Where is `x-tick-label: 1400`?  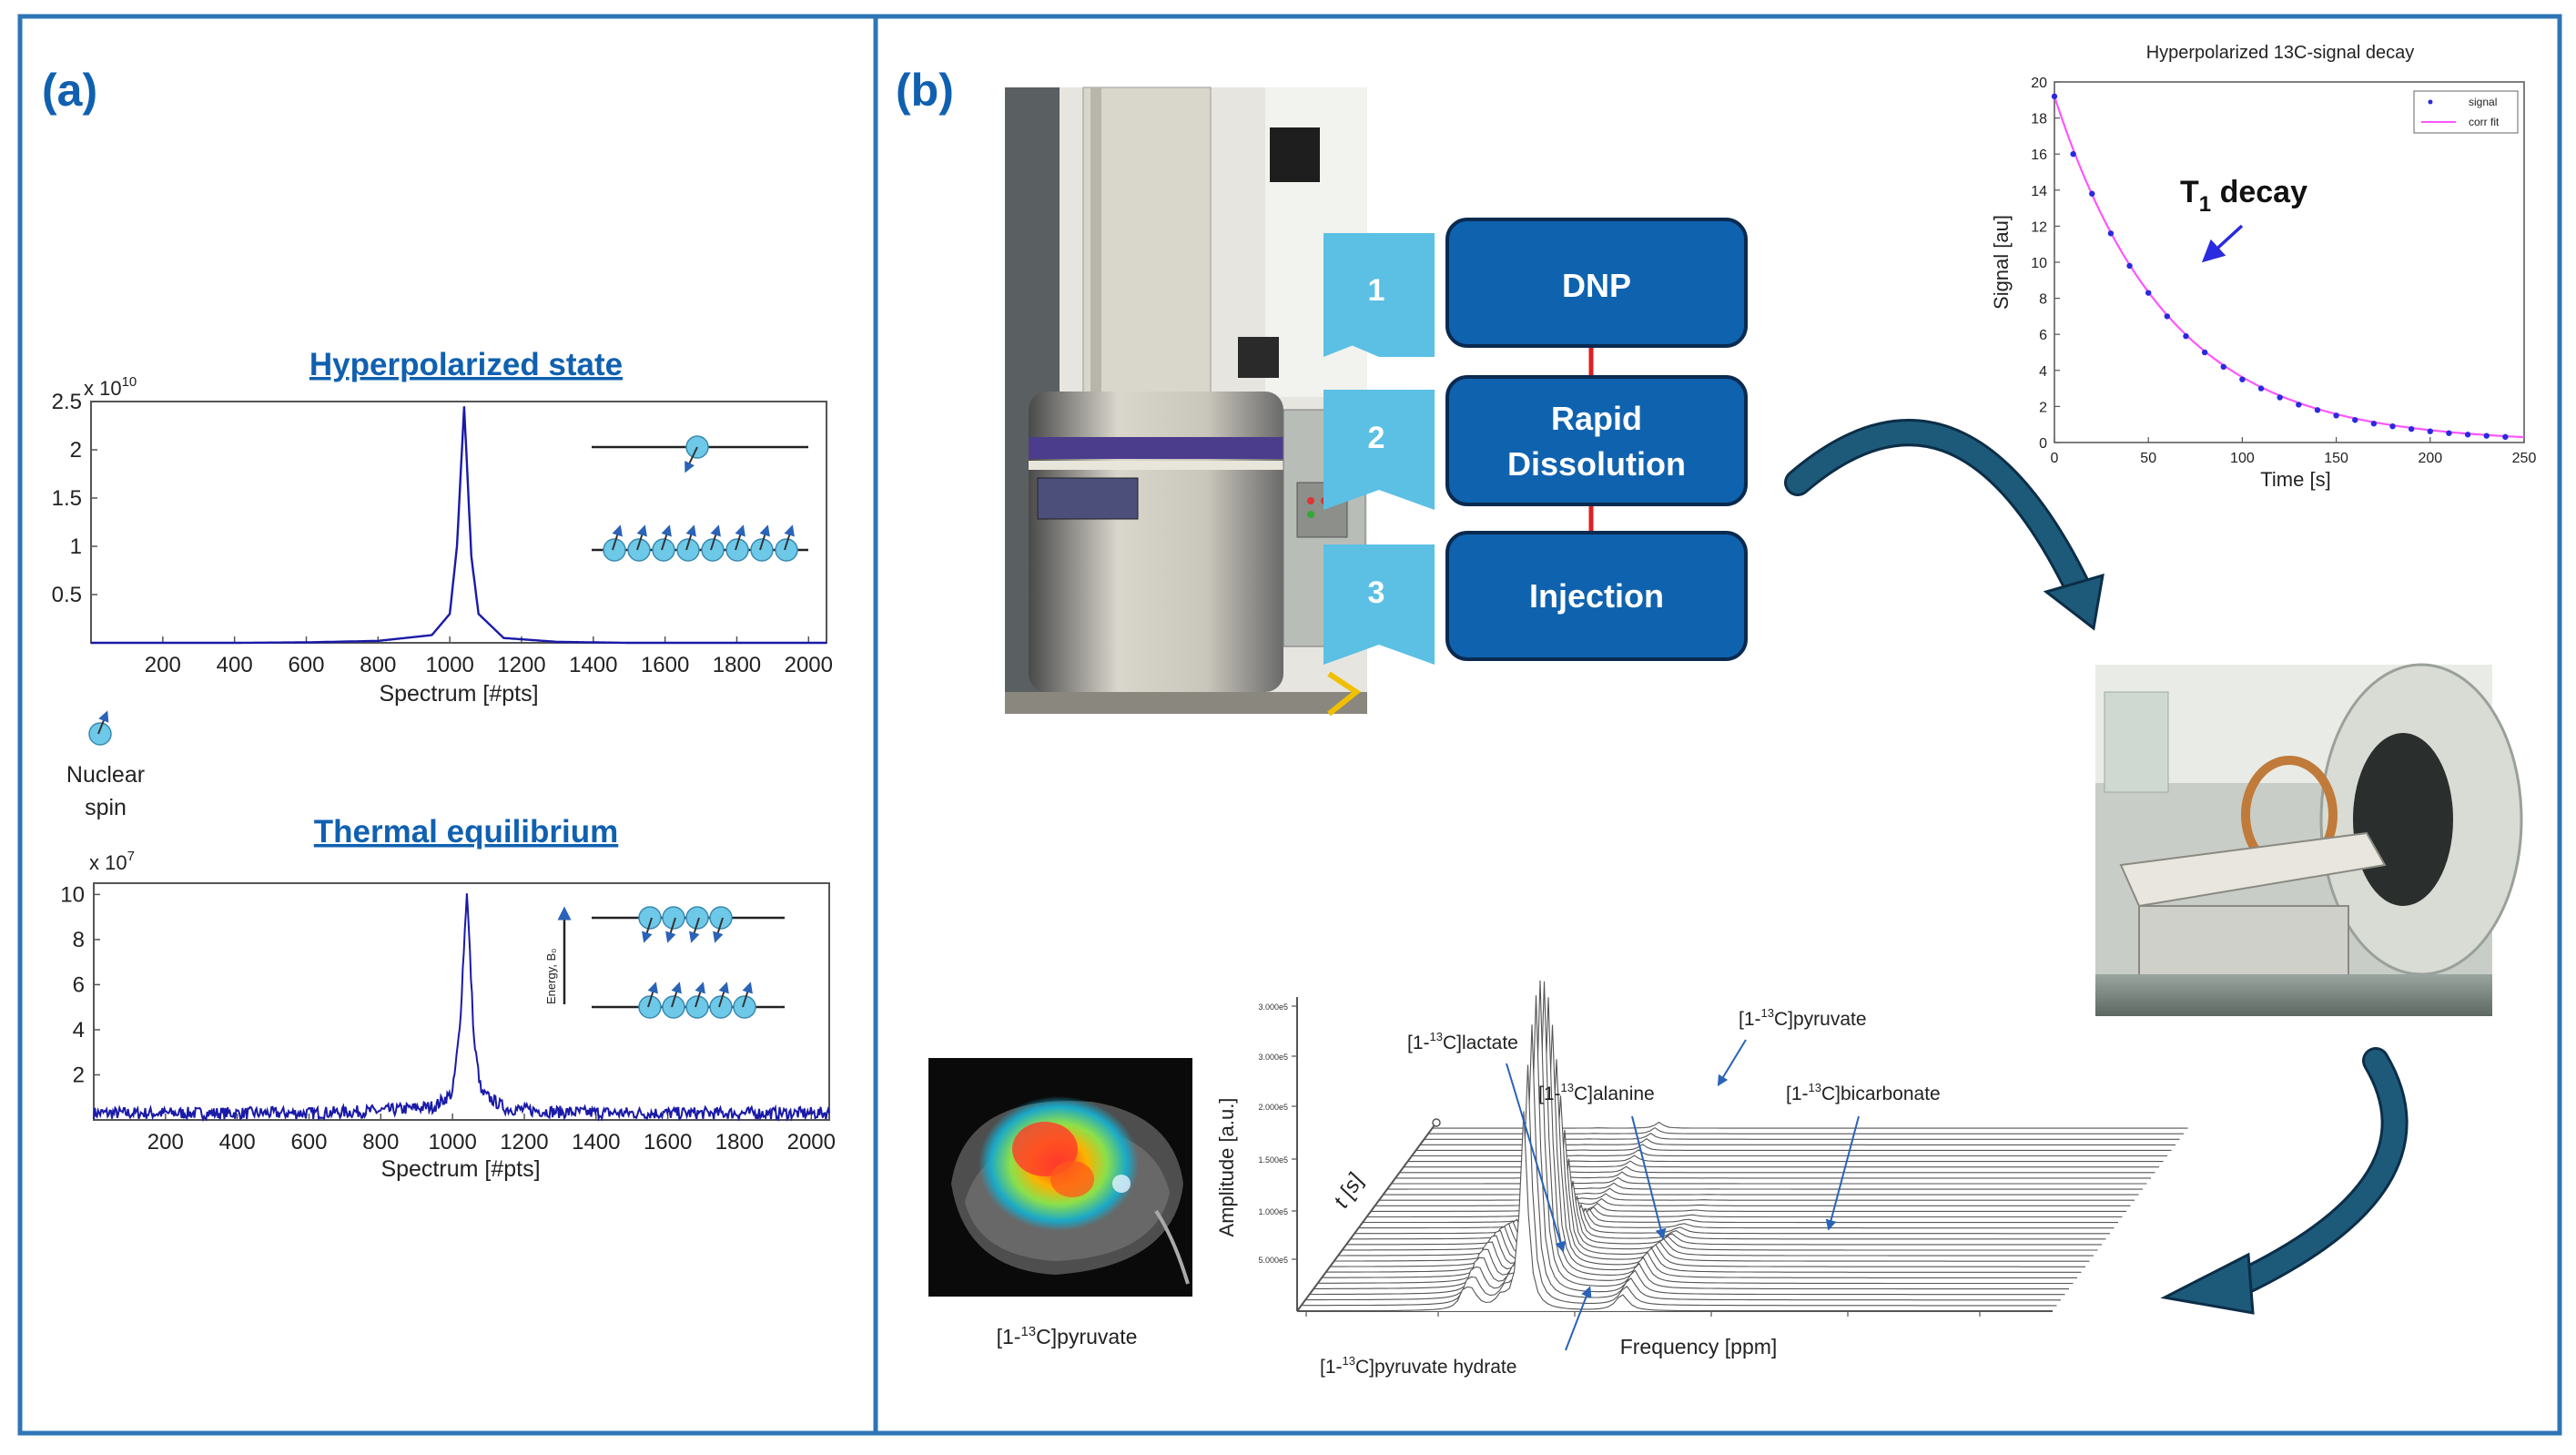 x-tick-label: 1400 is located at coordinates (593, 665).